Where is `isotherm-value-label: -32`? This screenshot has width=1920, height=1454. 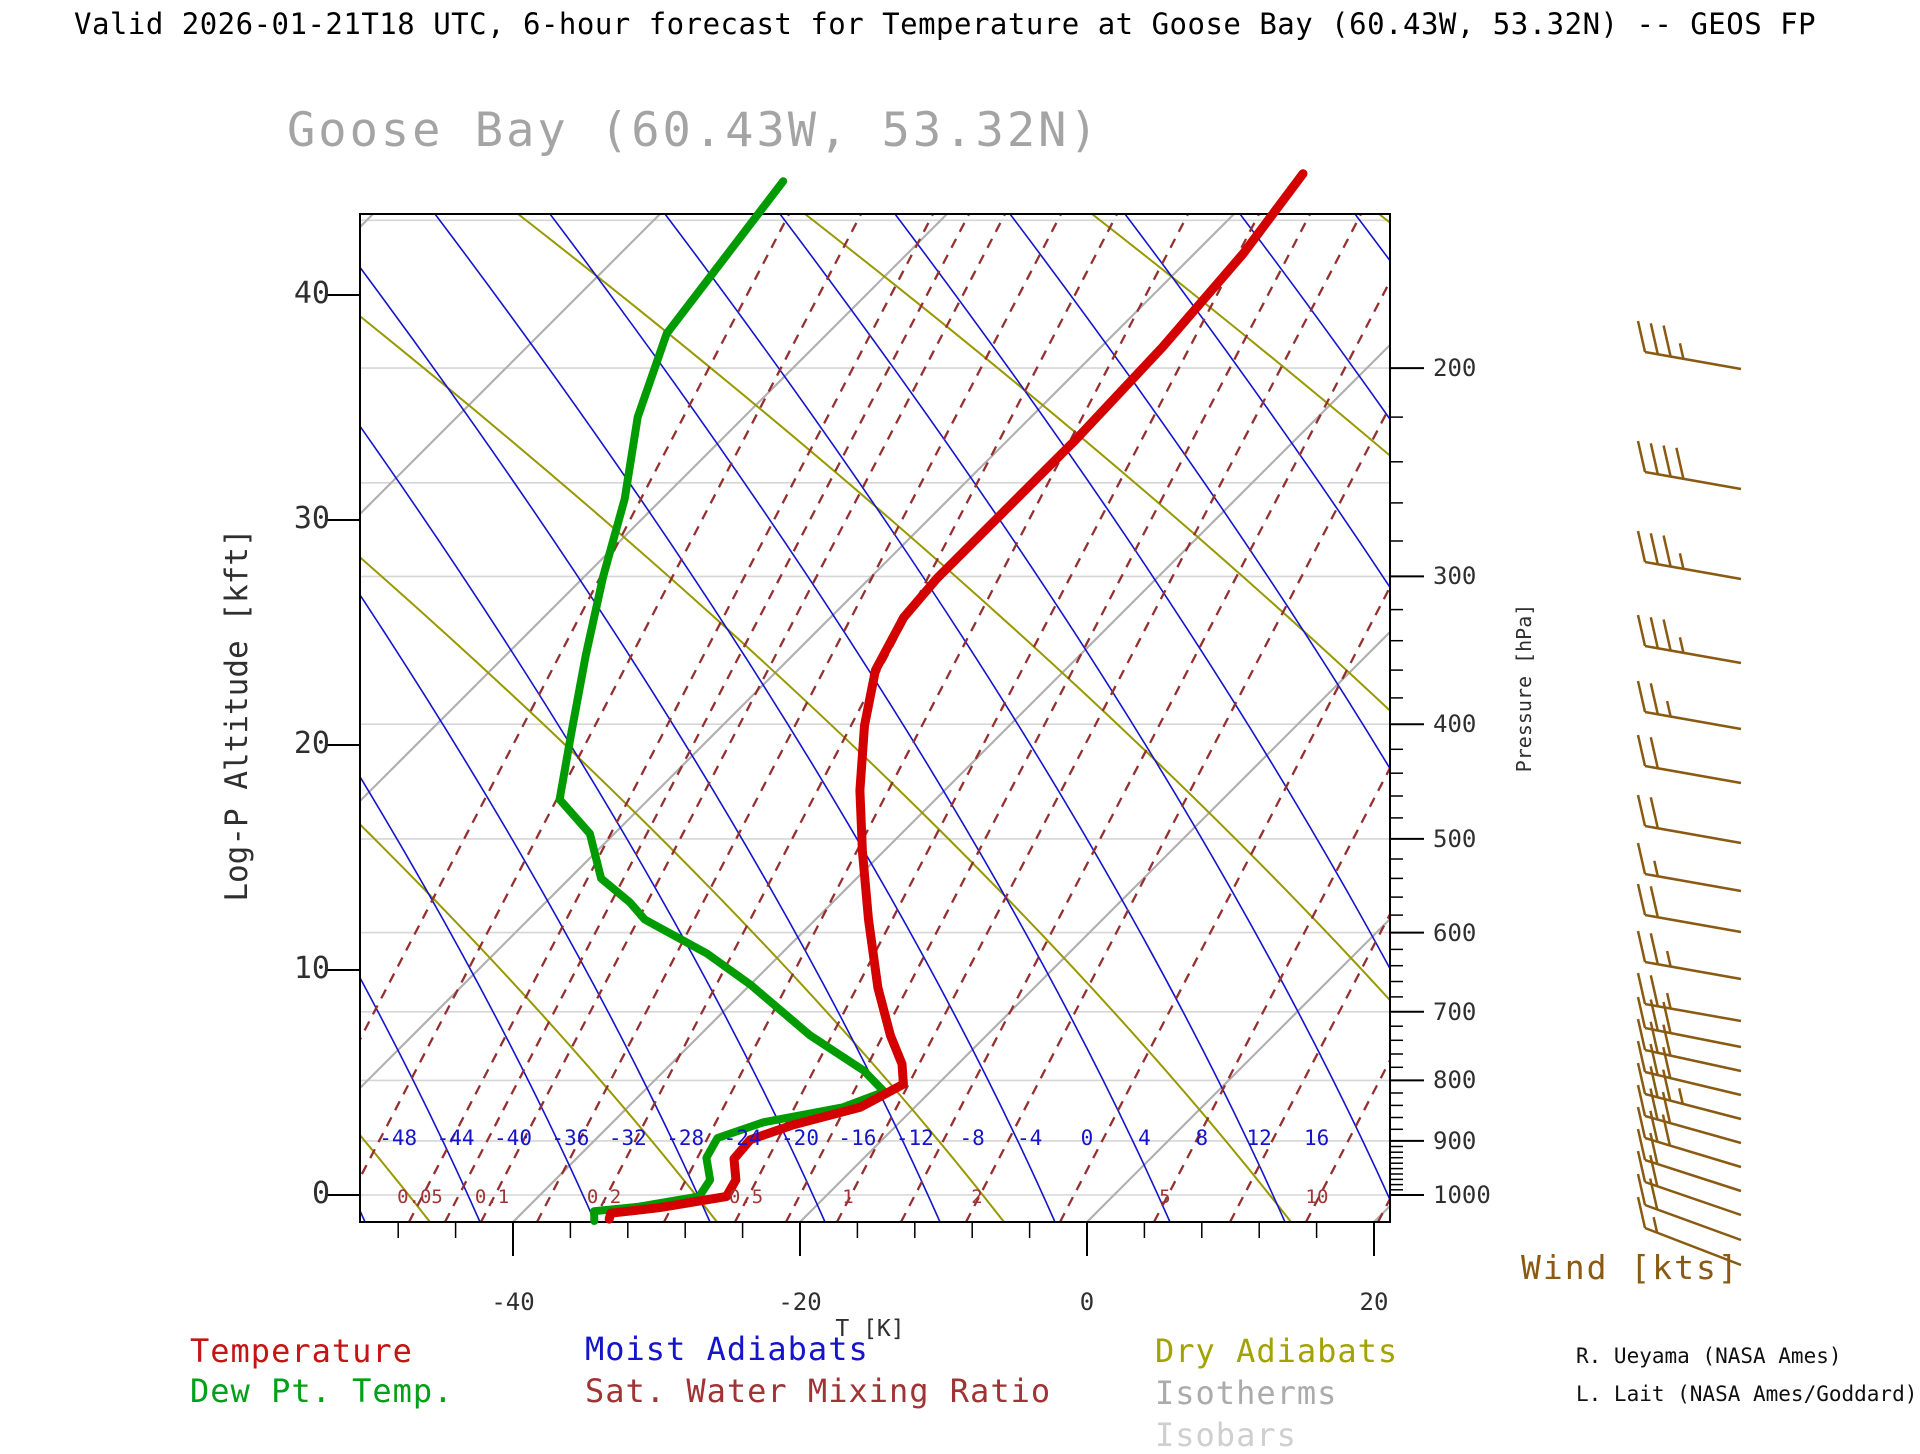 isotherm-value-label: -32 is located at coordinates (627, 1138).